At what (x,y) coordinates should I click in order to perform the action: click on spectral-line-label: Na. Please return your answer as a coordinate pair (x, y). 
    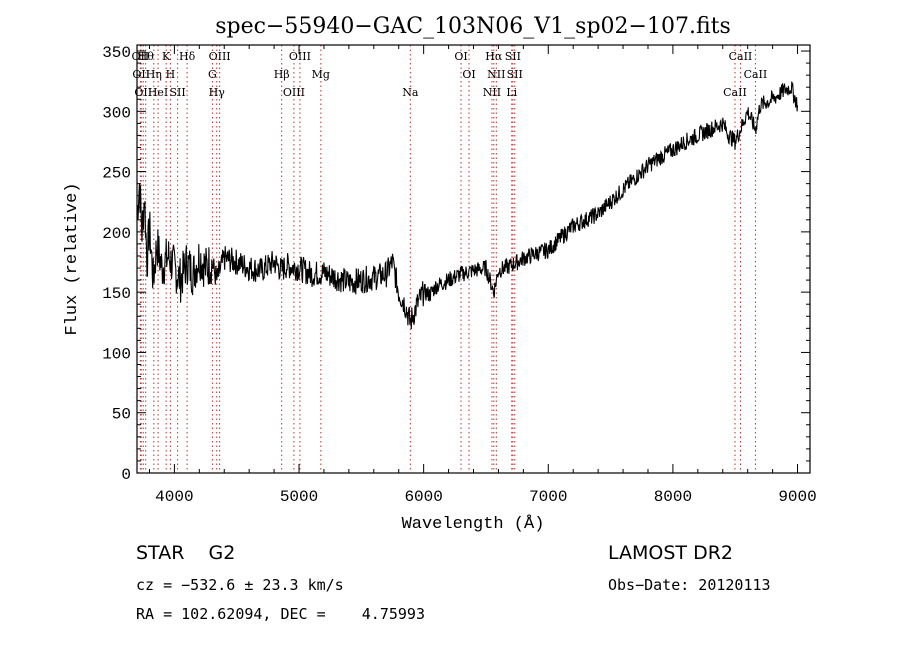
    Looking at the image, I should click on (410, 92).